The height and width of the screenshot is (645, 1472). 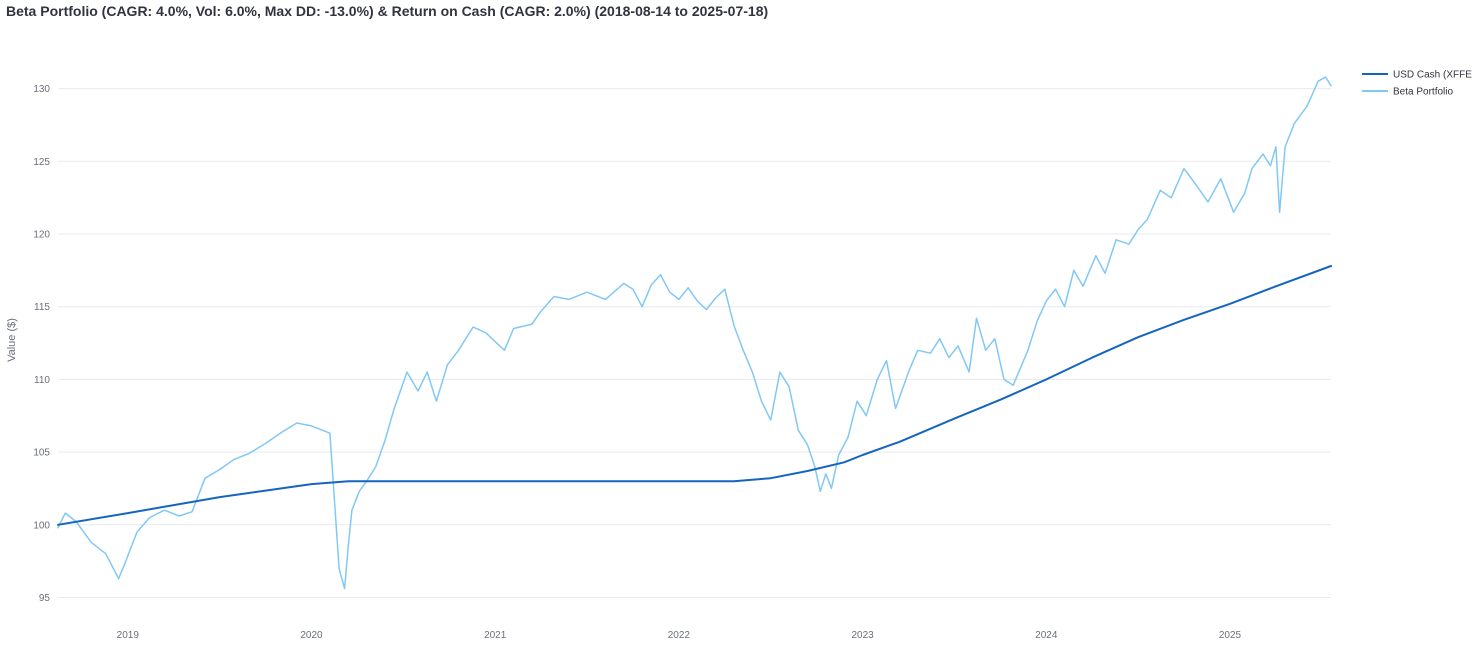 I want to click on legend-label: Beta Portfolio, so click(x=1423, y=92).